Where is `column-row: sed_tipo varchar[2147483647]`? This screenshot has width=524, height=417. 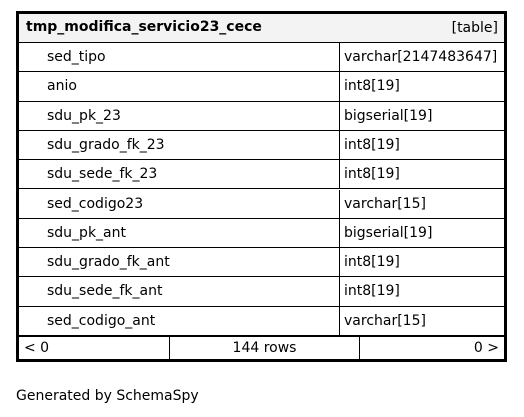 column-row: sed_tipo varchar[2147483647] is located at coordinates (261, 58).